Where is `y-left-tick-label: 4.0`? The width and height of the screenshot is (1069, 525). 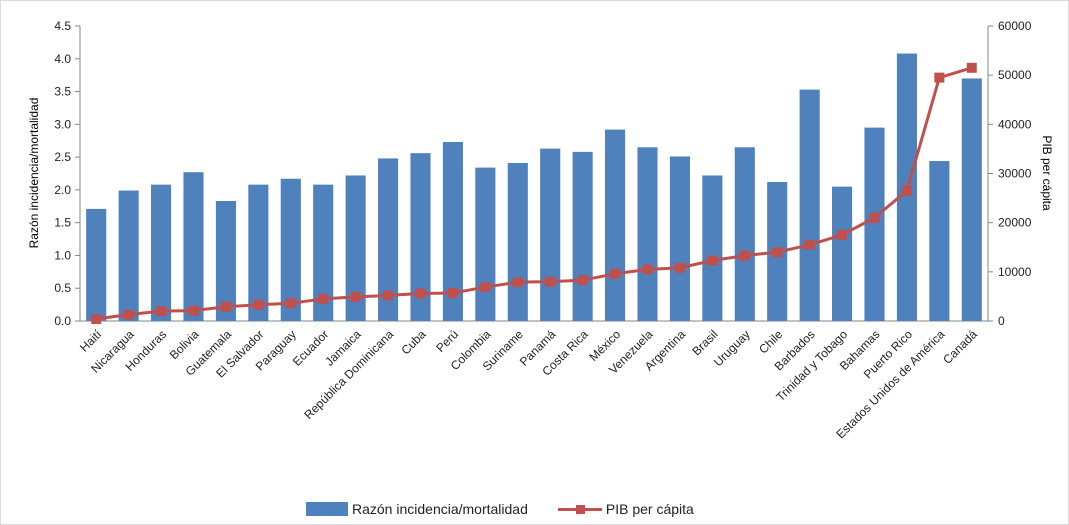
y-left-tick-label: 4.0 is located at coordinates (62, 59).